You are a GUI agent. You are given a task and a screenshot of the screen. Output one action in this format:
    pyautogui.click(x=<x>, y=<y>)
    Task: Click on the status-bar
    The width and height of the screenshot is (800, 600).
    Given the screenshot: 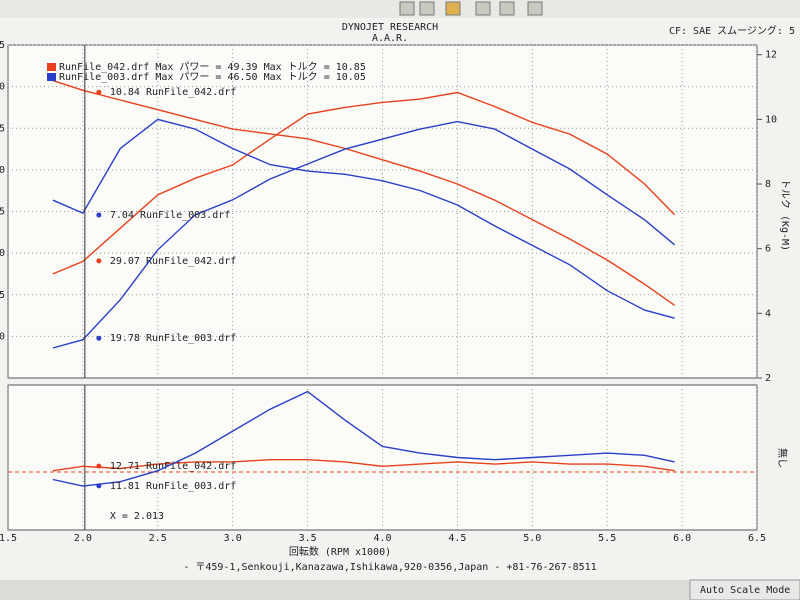 What is the action you would take?
    pyautogui.click(x=744, y=589)
    